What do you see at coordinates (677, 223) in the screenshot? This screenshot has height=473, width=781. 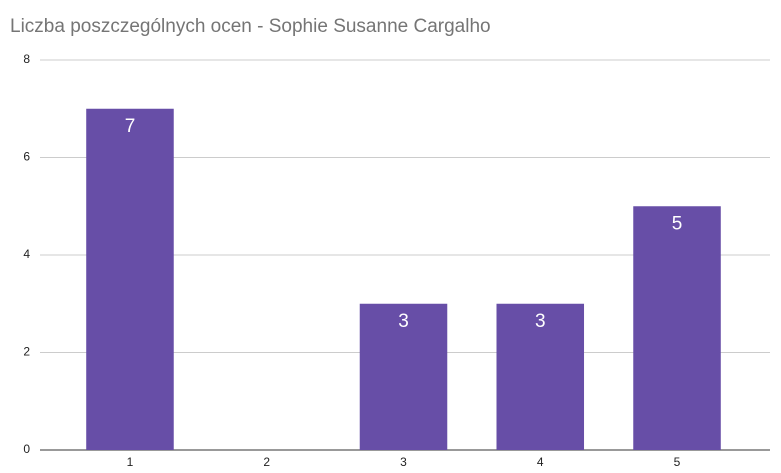 I see `data-label: 5` at bounding box center [677, 223].